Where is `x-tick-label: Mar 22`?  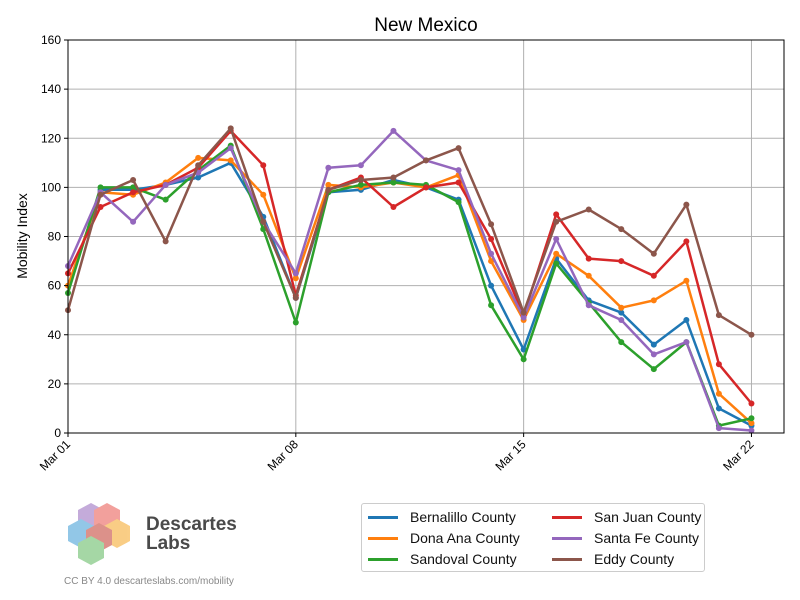
x-tick-label: Mar 22 is located at coordinates (738, 455).